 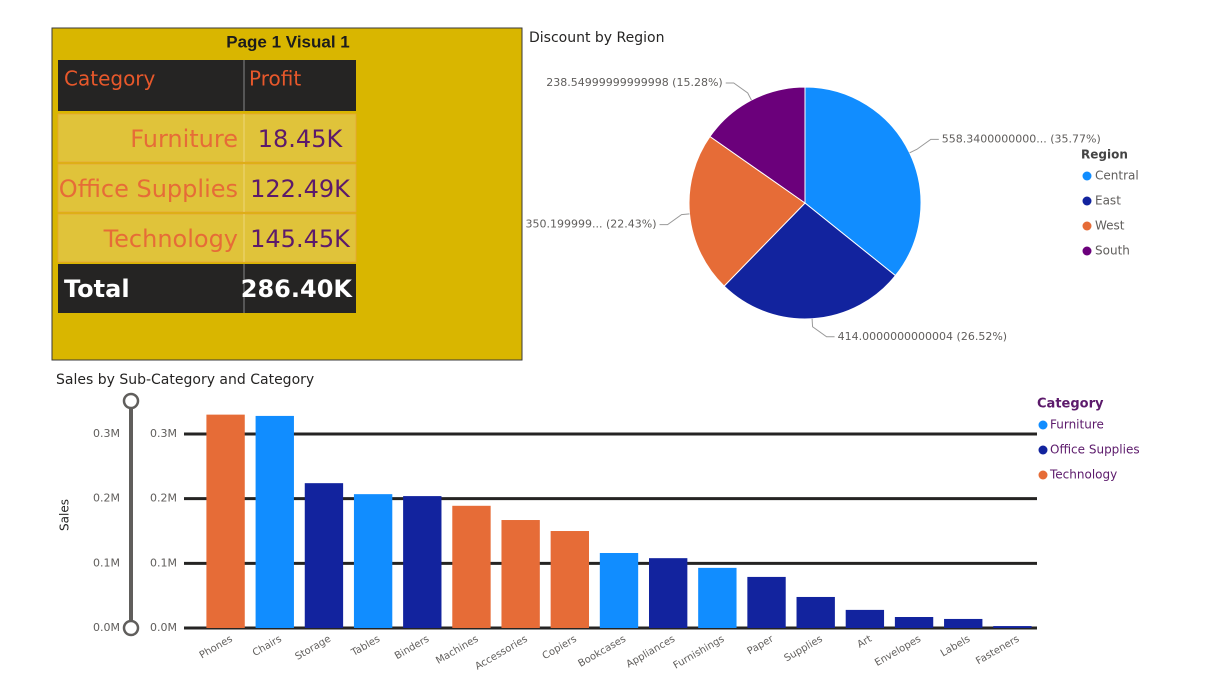 What do you see at coordinates (300, 239) in the screenshot?
I see `table-cell: 145.45K` at bounding box center [300, 239].